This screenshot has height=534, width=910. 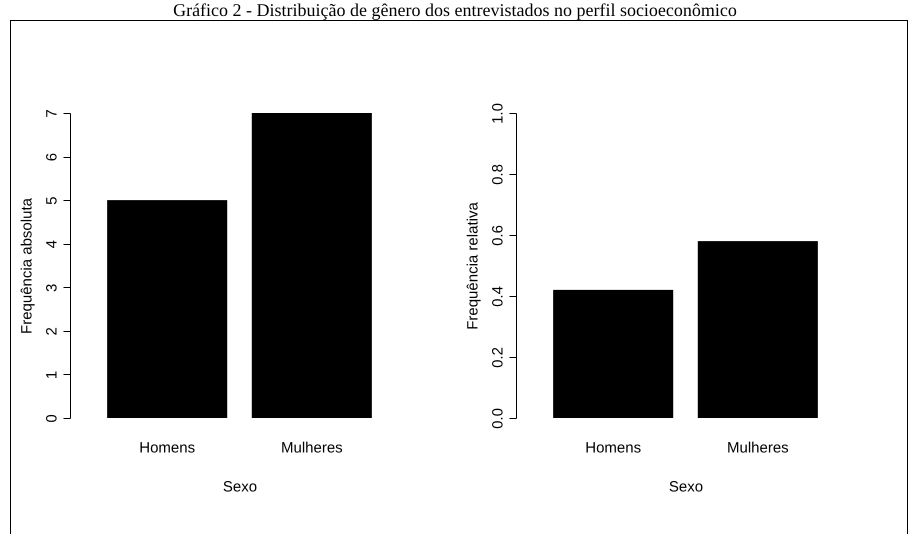 What do you see at coordinates (498, 235) in the screenshot?
I see `y-tick-label: 0.6` at bounding box center [498, 235].